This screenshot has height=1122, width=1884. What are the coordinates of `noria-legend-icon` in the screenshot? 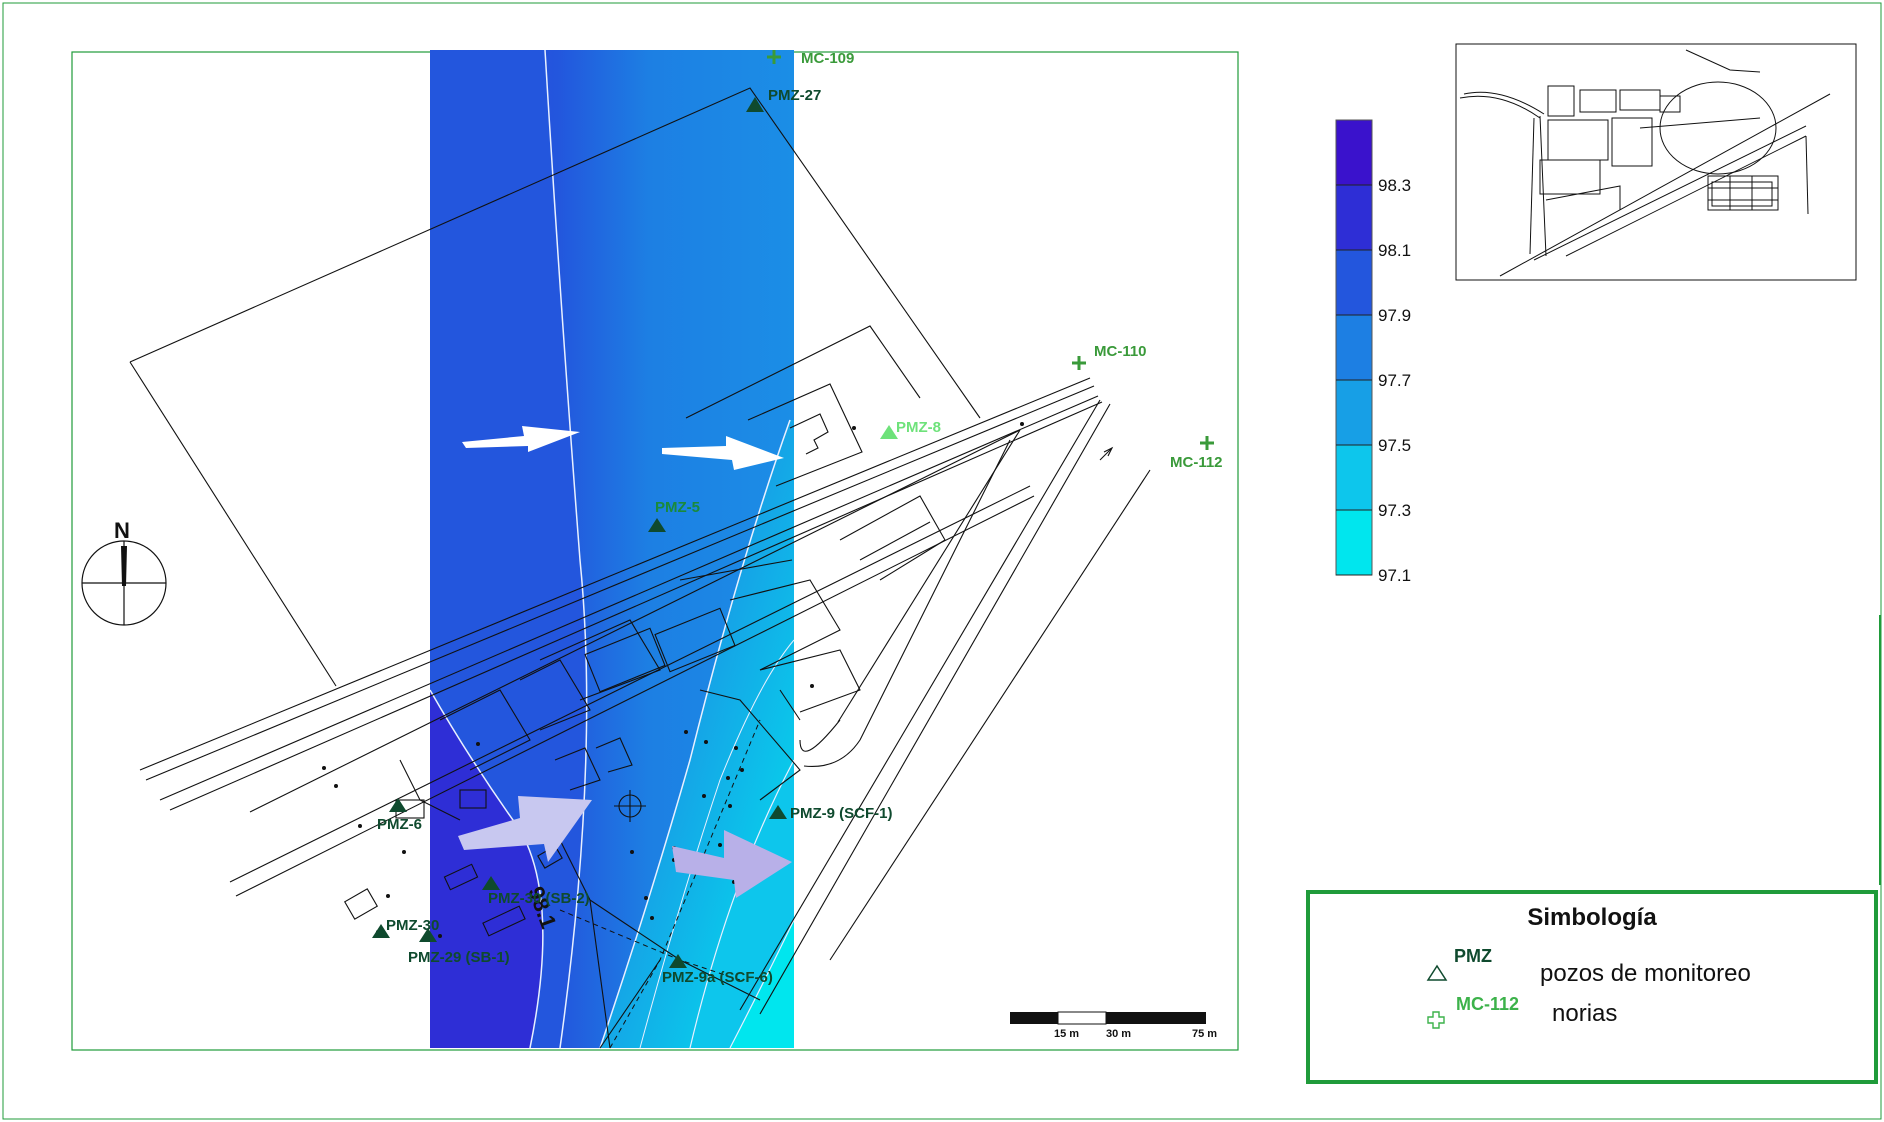 It's located at (1436, 1020).